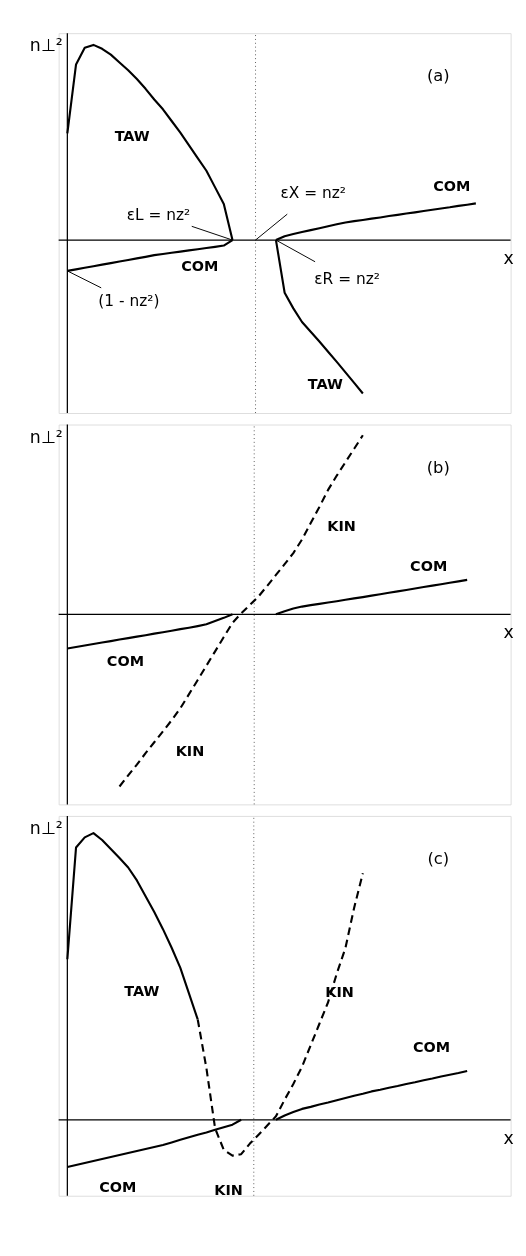  I want to click on annotation: (1 - nz²), so click(129, 301).